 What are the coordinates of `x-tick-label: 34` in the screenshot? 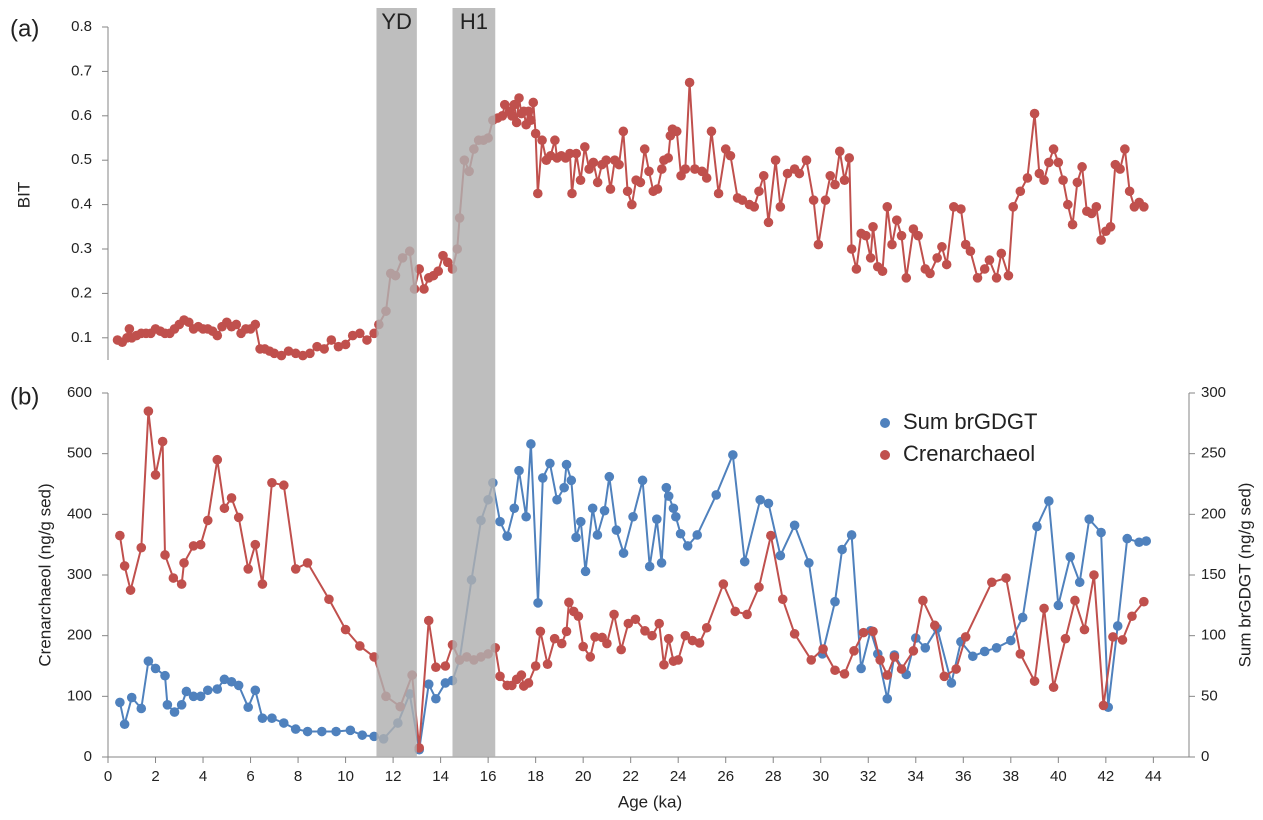 It's located at (915, 776).